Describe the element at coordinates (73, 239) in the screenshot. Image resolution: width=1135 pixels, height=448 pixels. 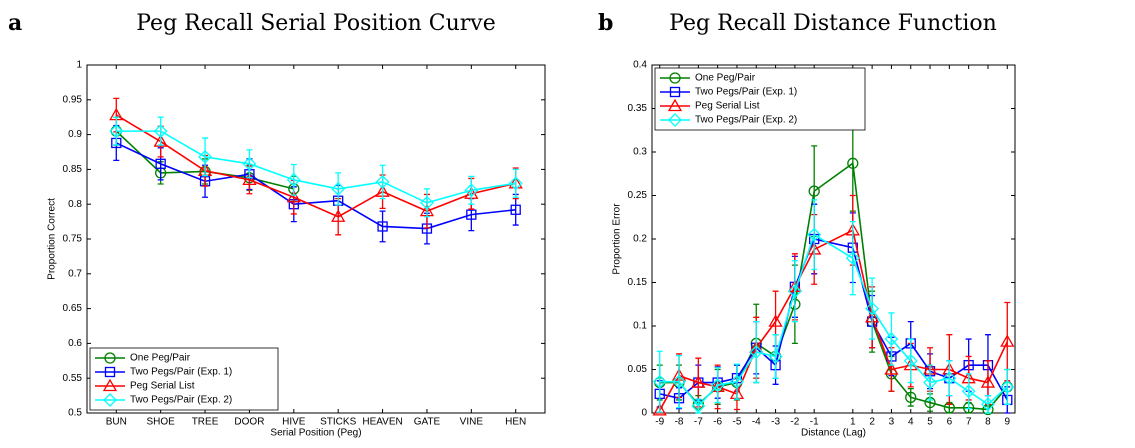
I see `y-tick-label: 0.75` at that location.